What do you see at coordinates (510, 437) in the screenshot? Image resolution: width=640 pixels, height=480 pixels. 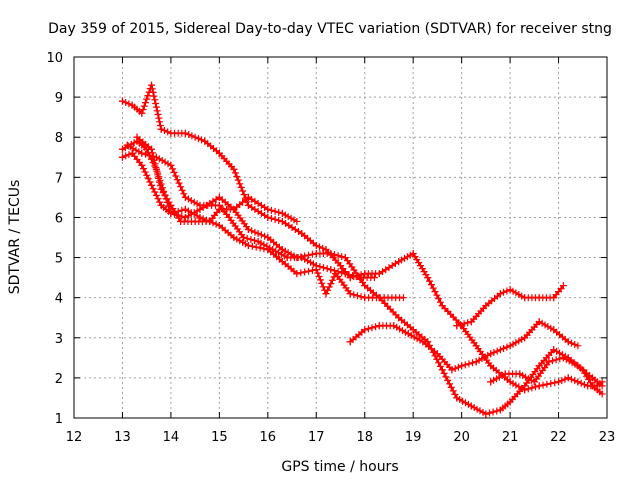 I see `x-tick-label: 21` at bounding box center [510, 437].